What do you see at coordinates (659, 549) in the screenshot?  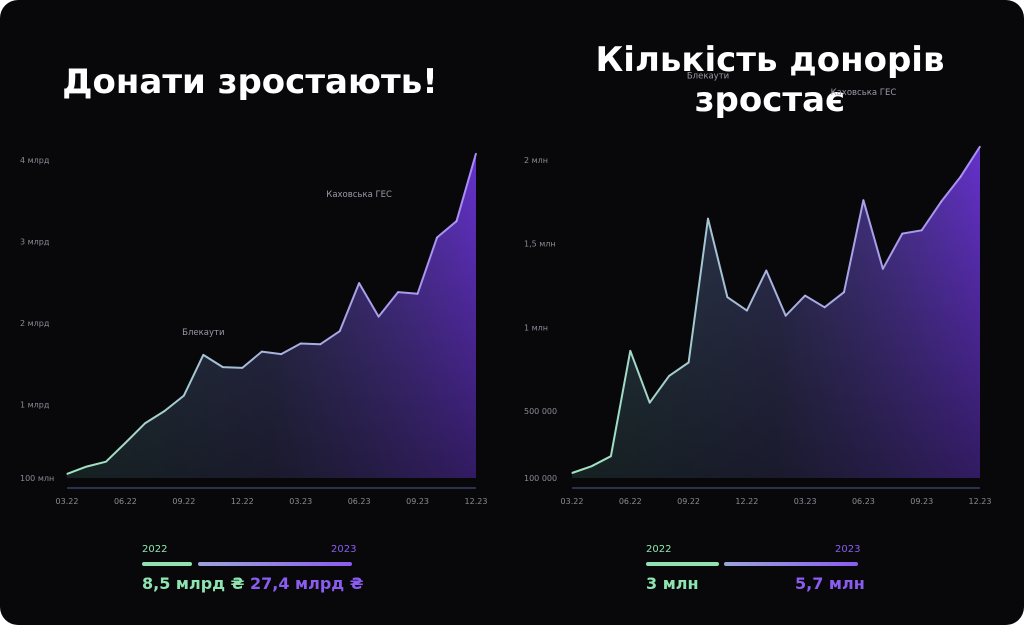 I see `legend-year-2022-donors: 2022` at bounding box center [659, 549].